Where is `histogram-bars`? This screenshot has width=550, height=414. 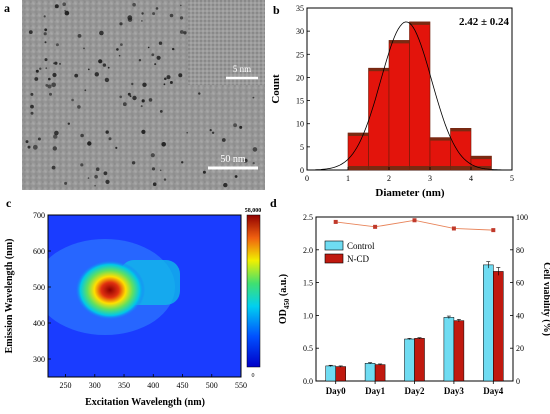
histogram-bars is located at coordinates (419, 96).